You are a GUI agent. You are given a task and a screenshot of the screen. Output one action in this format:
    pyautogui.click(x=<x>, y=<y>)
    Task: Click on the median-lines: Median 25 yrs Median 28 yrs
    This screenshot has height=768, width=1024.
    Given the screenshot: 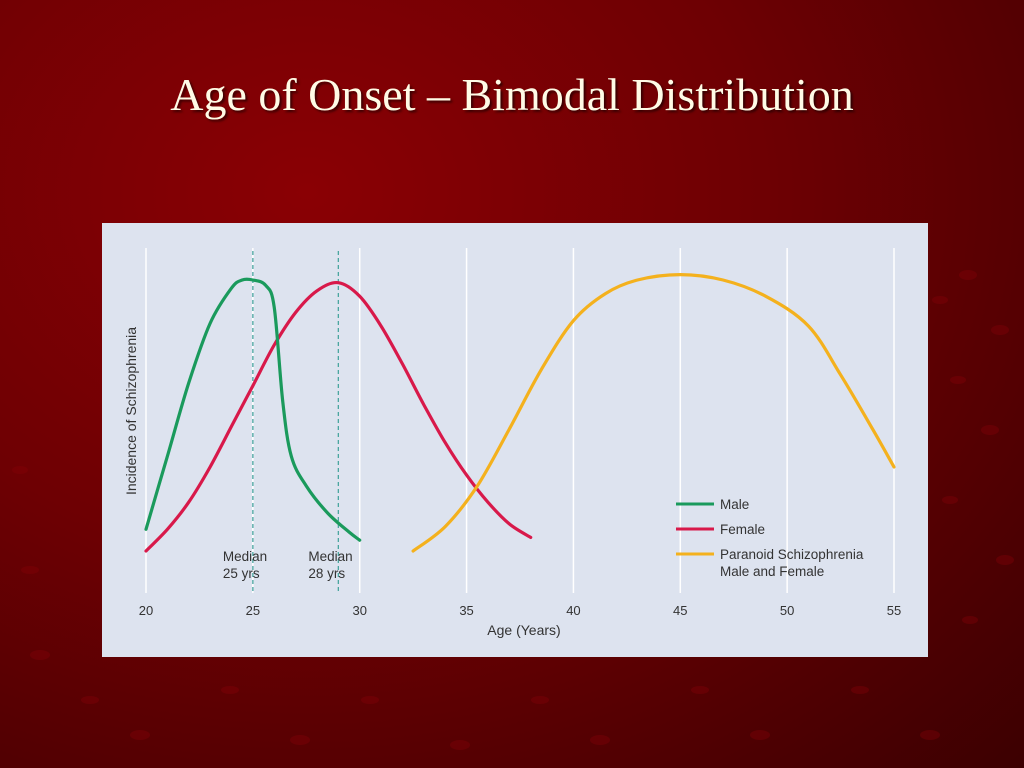 What is the action you would take?
    pyautogui.click(x=288, y=422)
    